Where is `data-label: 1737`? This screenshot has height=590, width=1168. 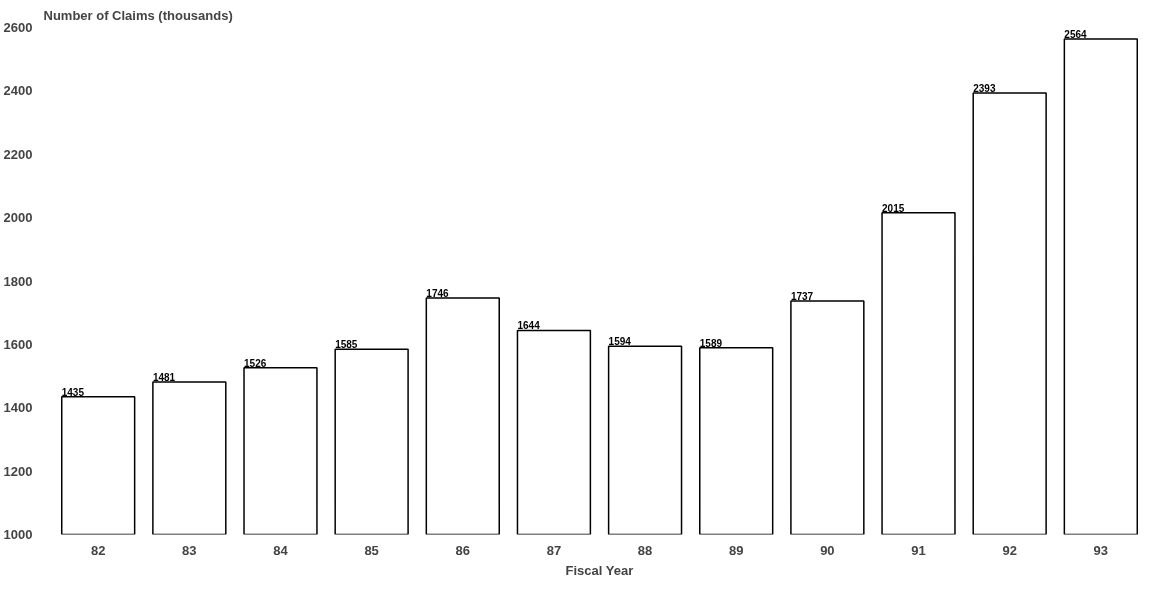 data-label: 1737 is located at coordinates (802, 296).